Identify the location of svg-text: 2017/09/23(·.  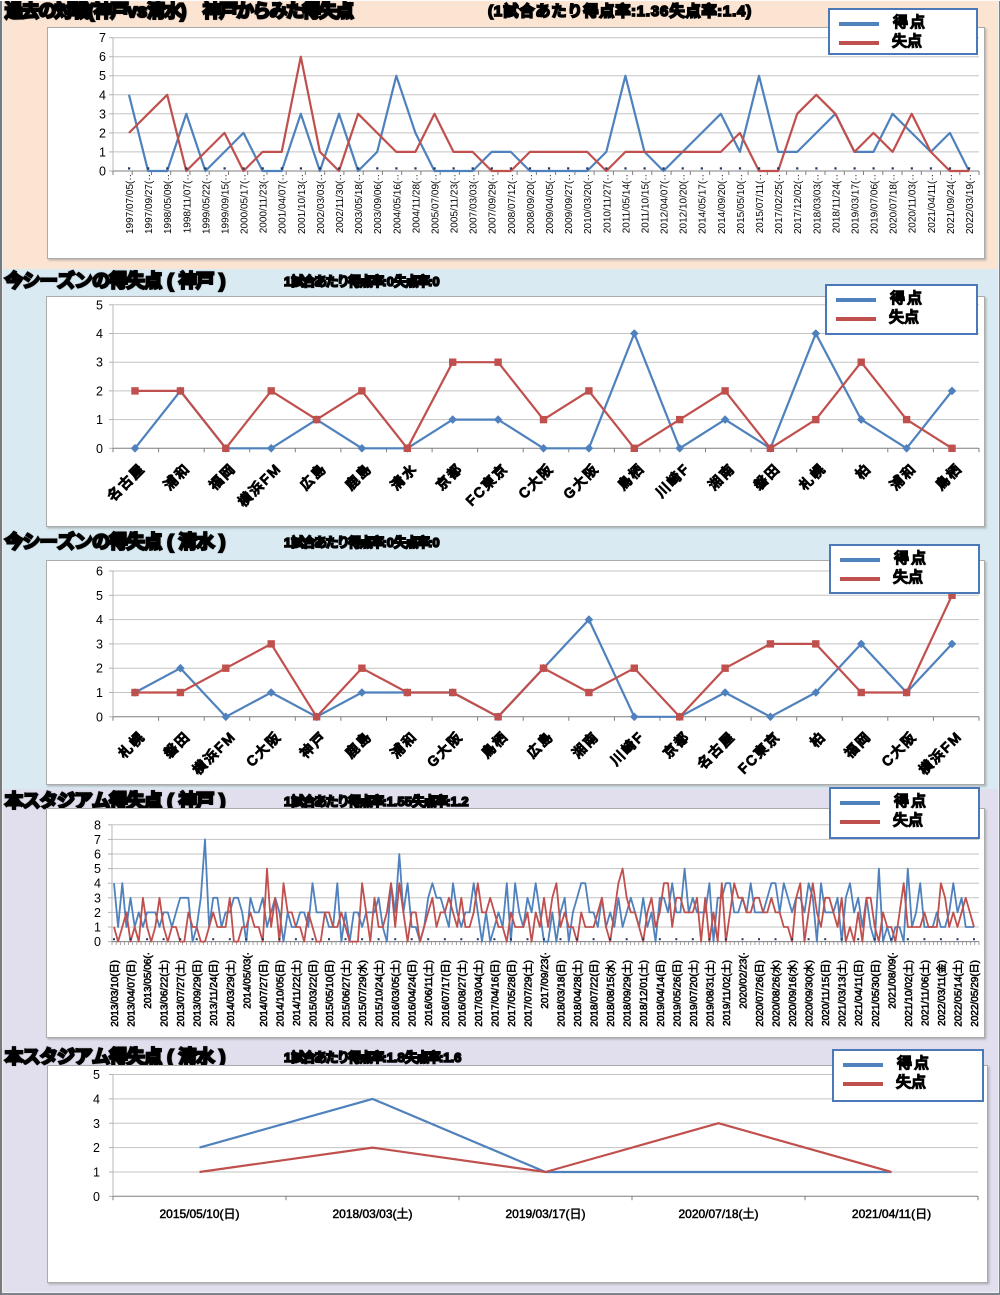
(545, 980).